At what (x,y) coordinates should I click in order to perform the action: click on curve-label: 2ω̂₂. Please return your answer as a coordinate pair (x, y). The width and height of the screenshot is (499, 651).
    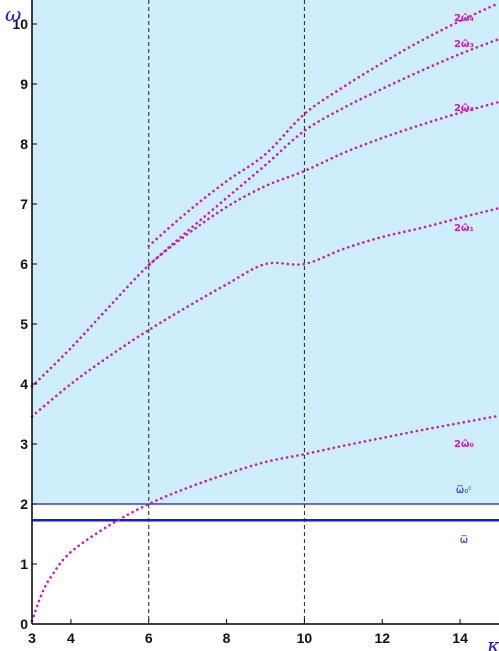
    Looking at the image, I should click on (464, 108).